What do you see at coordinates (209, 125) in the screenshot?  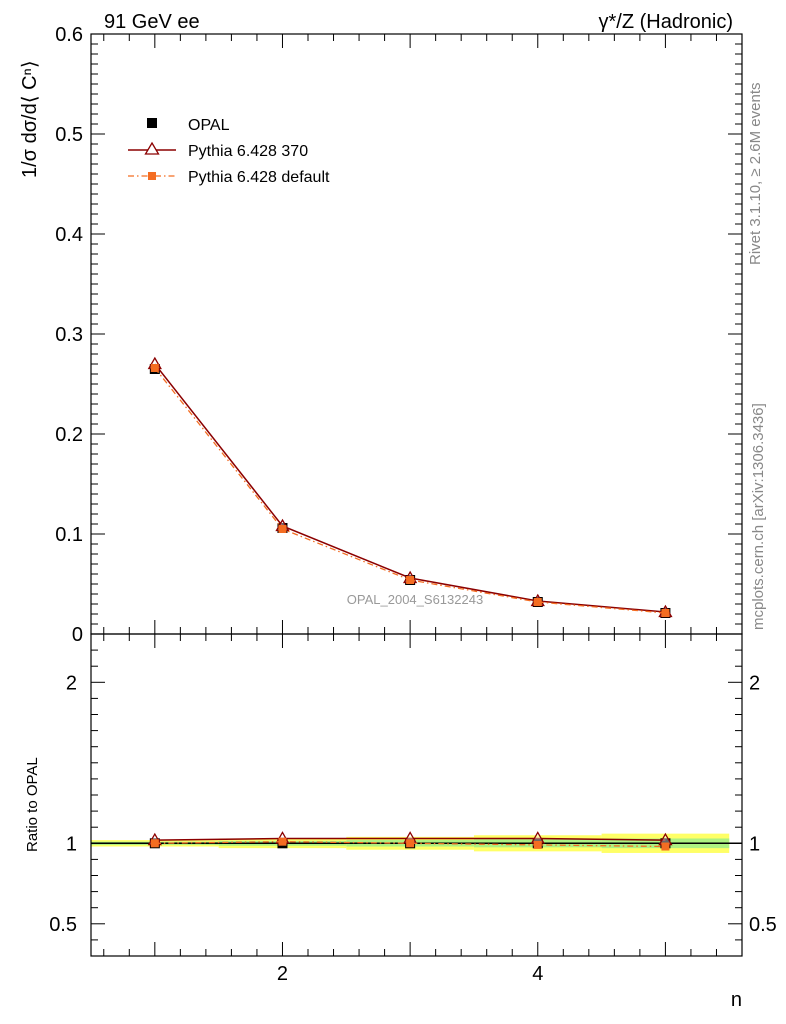 I see `legend-label-opal: OPAL` at bounding box center [209, 125].